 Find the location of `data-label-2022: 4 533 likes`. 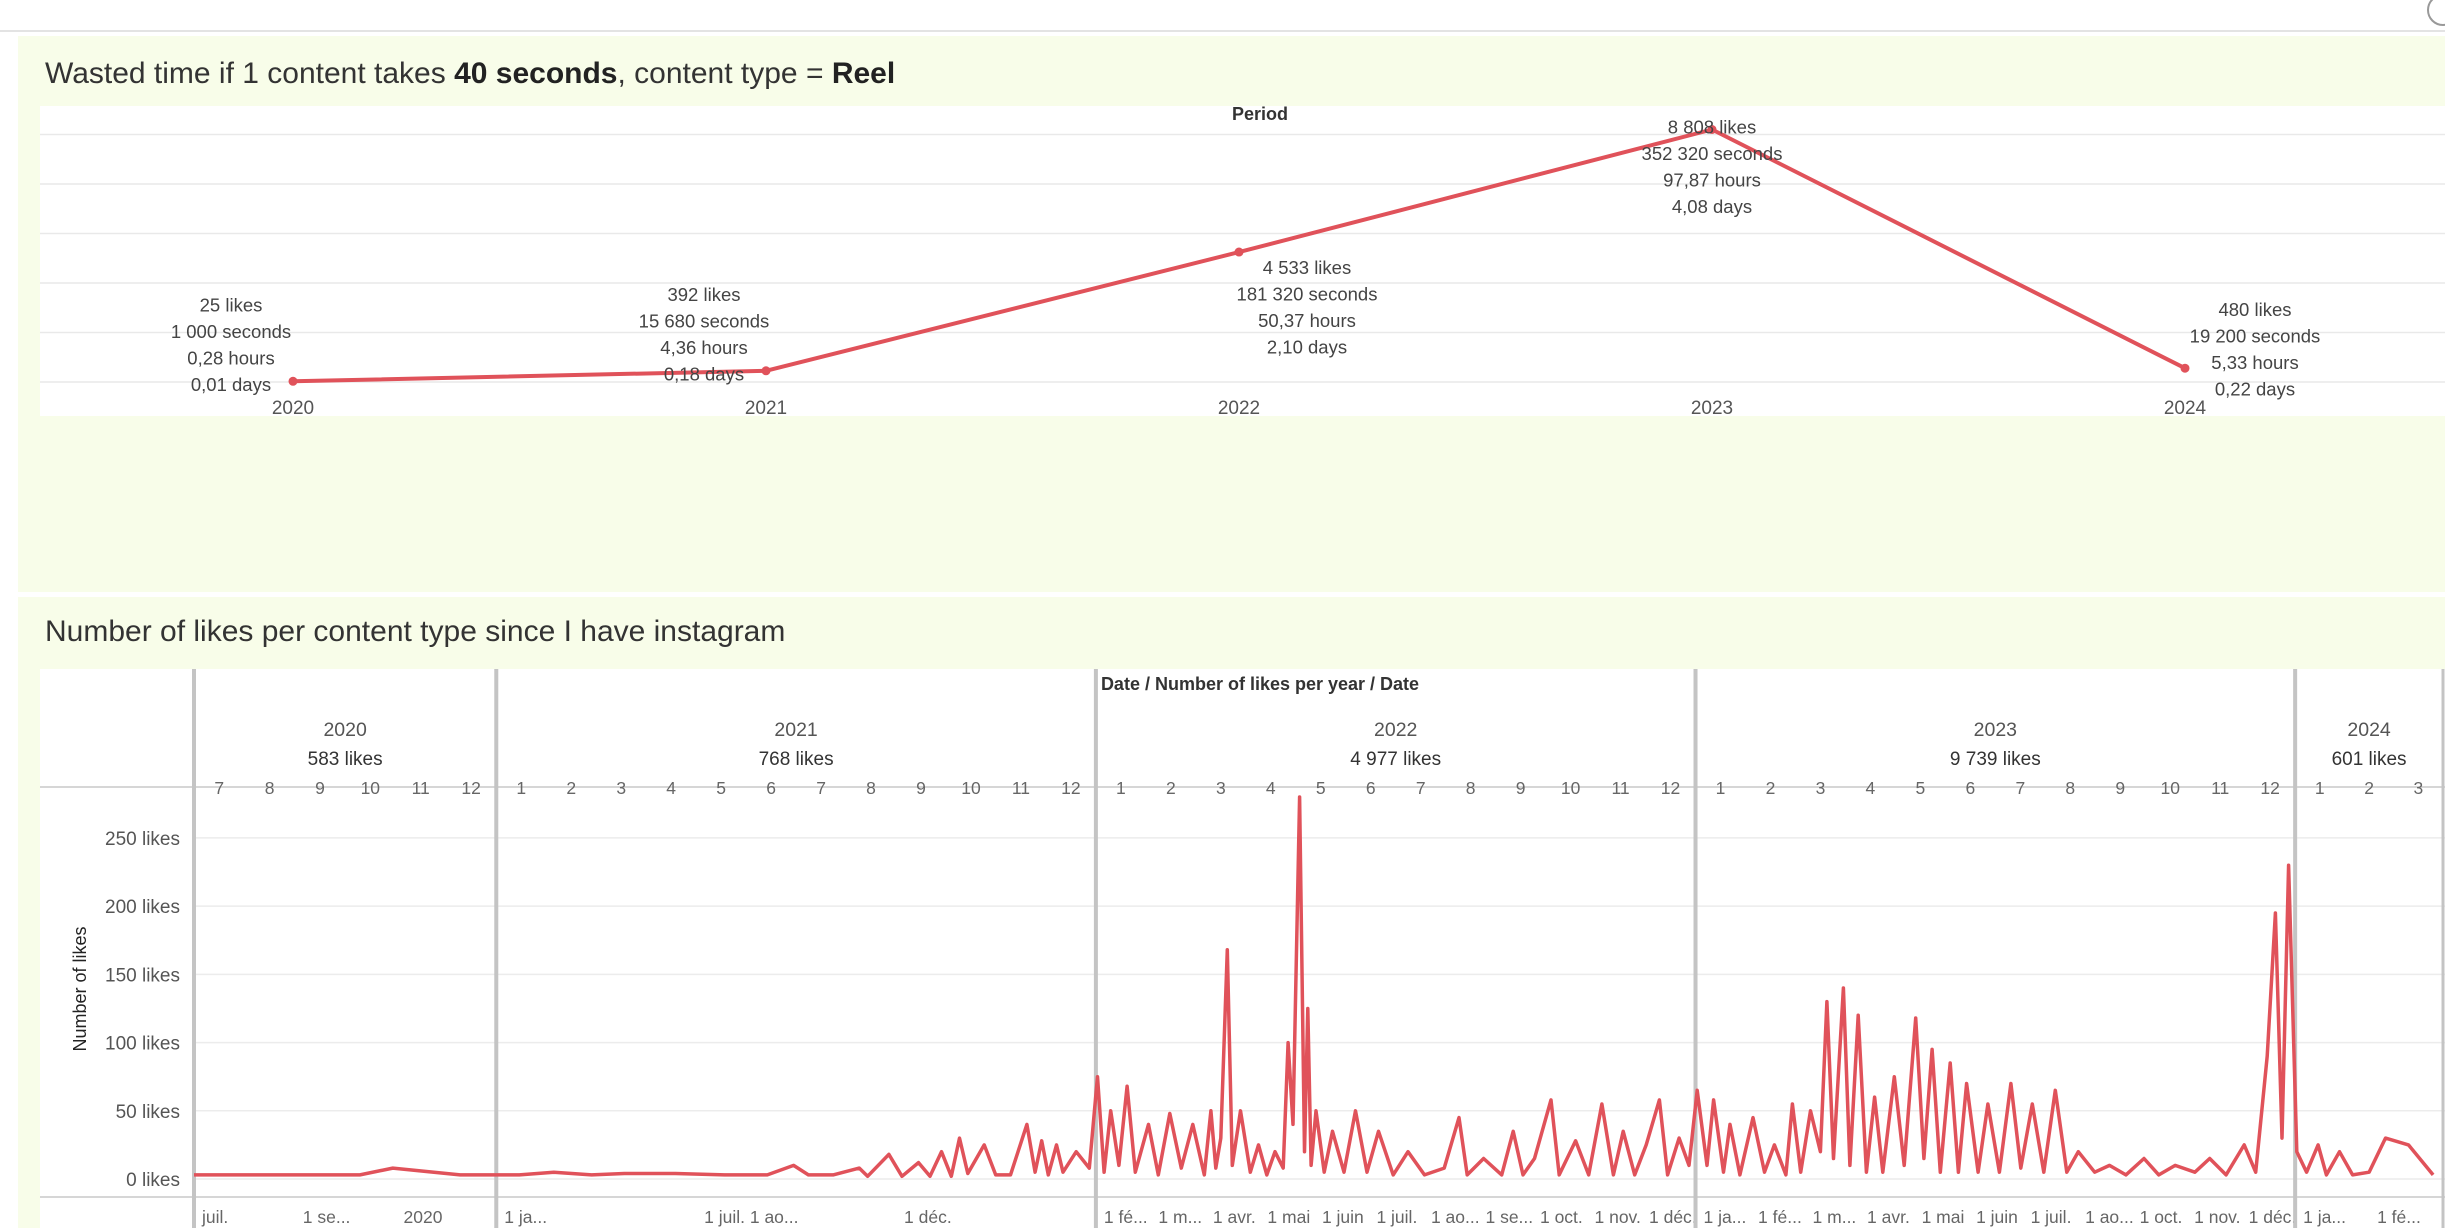

data-label-2022: 4 533 likes is located at coordinates (1307, 267).